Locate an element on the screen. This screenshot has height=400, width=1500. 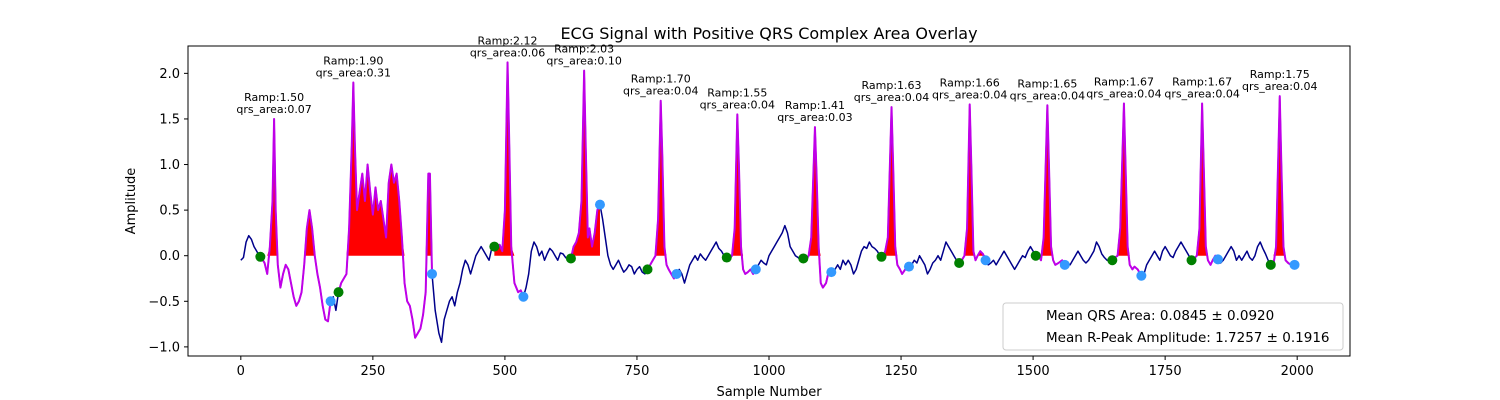
peak-ramp-label-2: Ramp:1.90 is located at coordinates (353, 60).